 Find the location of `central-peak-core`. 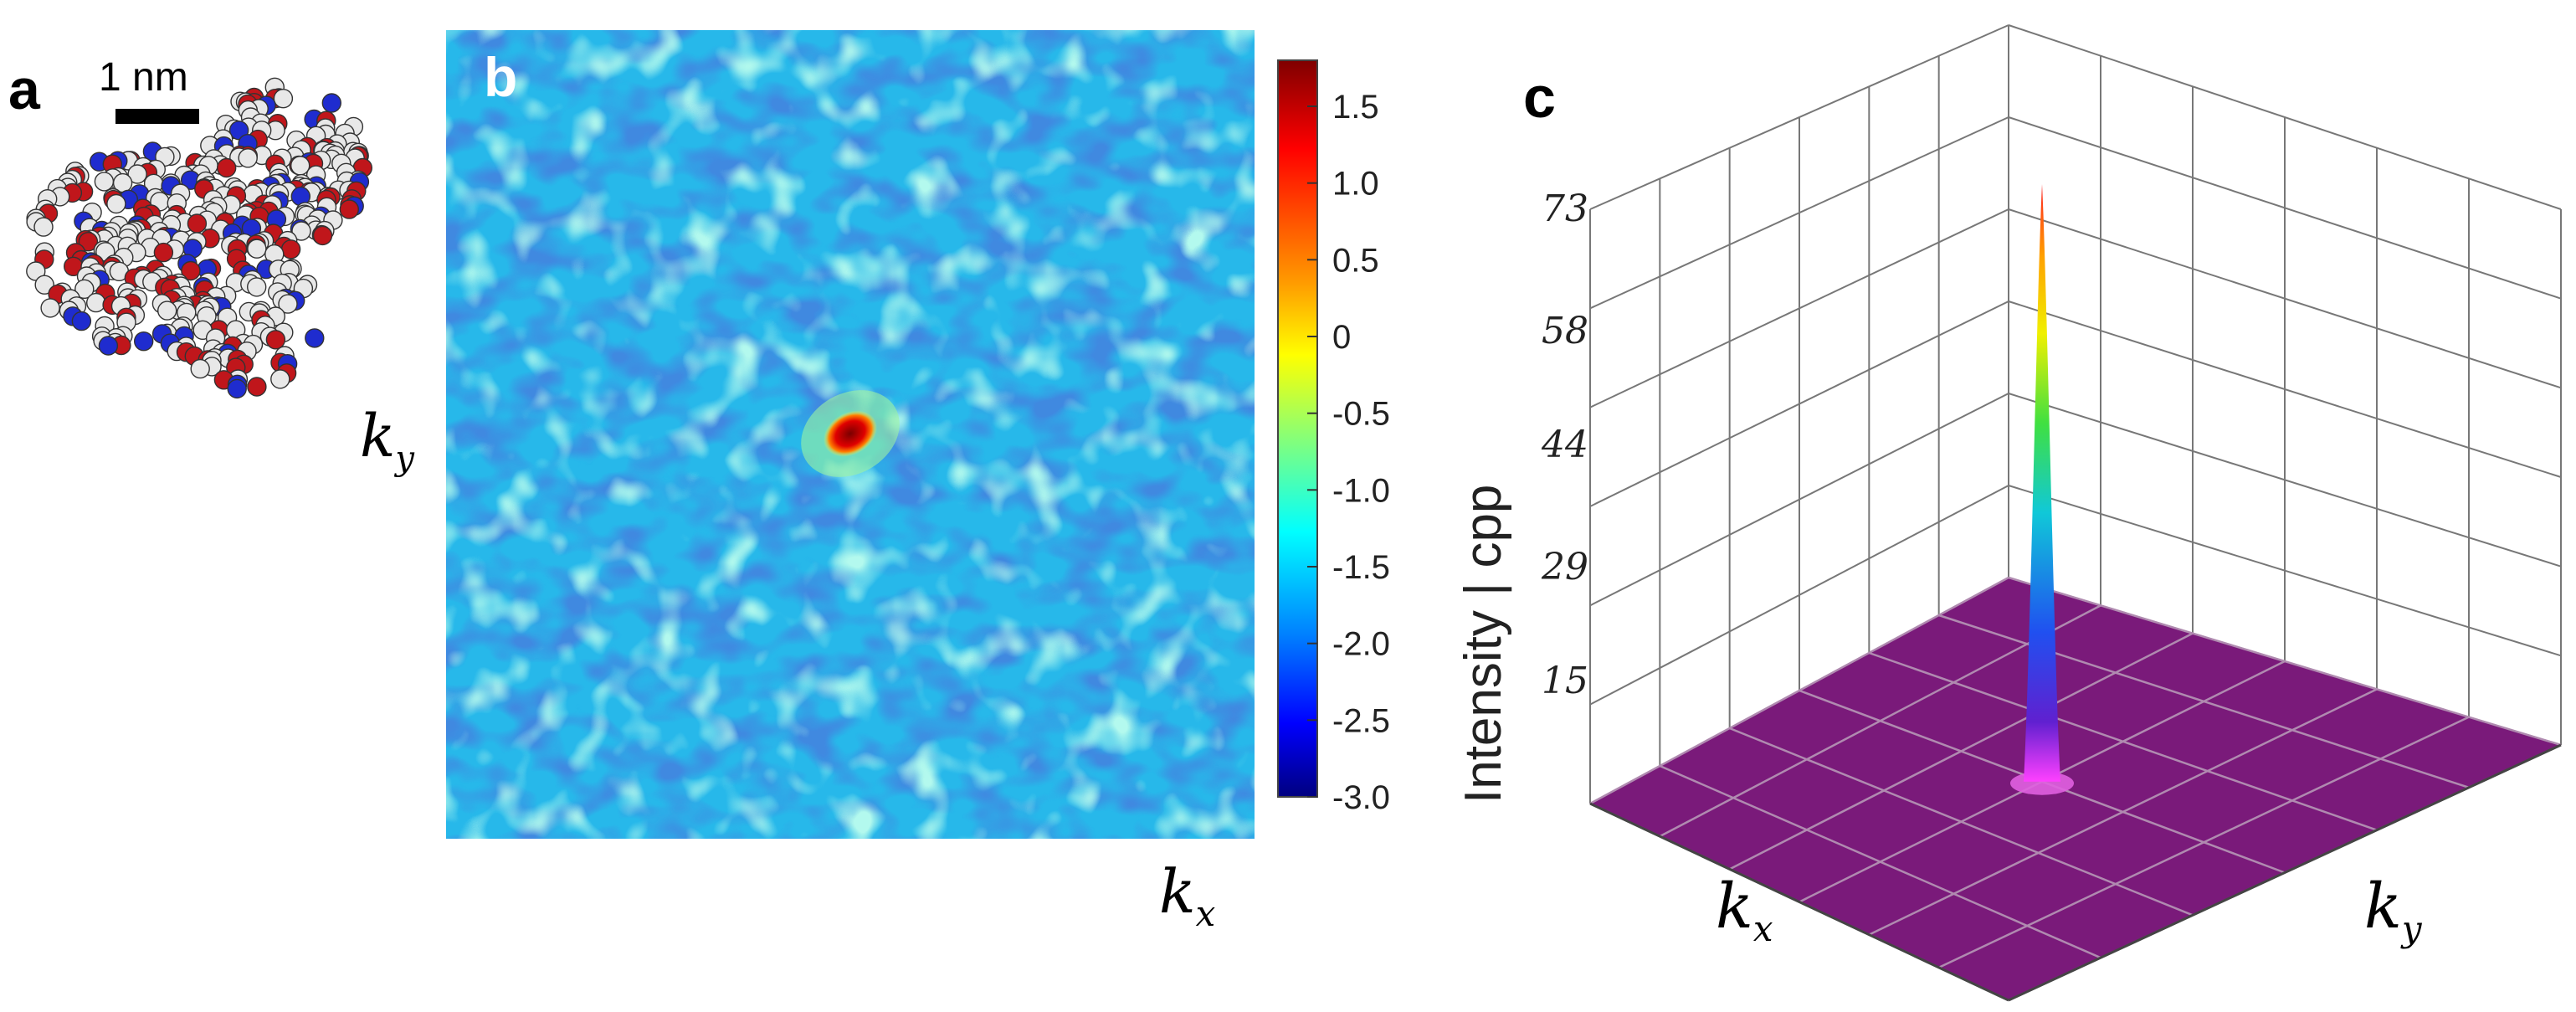

central-peak-core is located at coordinates (850, 433).